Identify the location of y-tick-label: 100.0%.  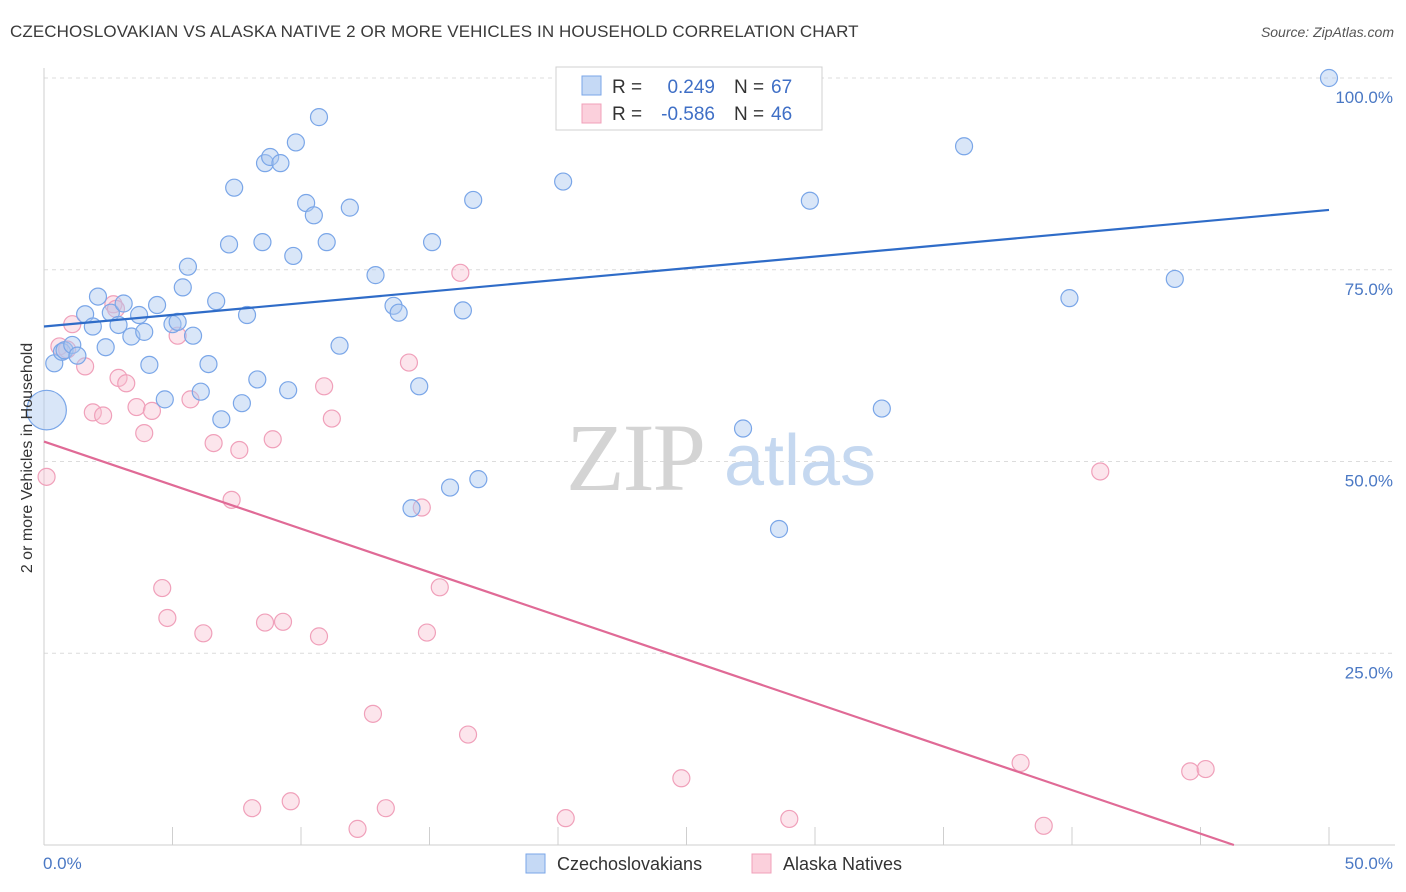
(1364, 97).